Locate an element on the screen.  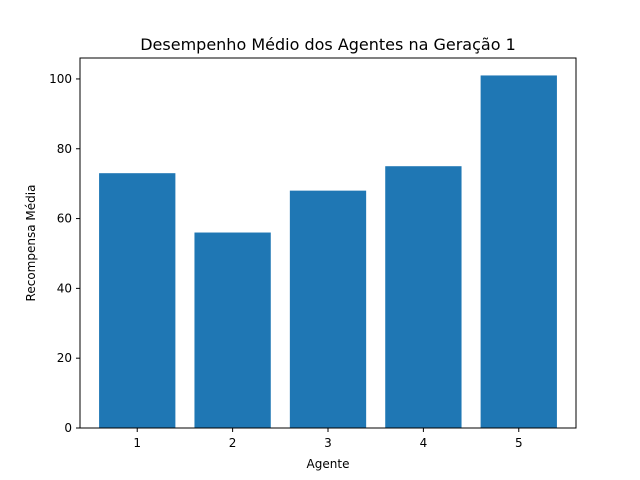
y-tick-label: 0 is located at coordinates (68, 428).